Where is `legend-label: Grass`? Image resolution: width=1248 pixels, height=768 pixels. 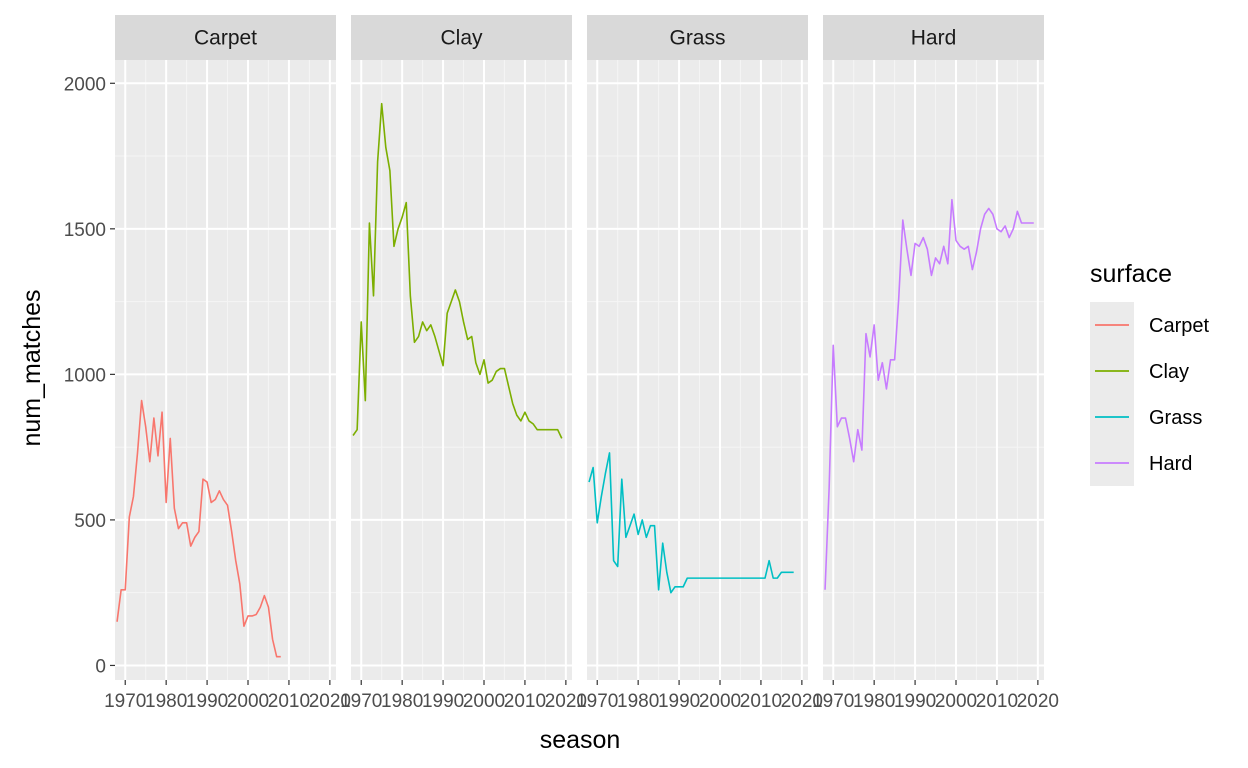
legend-label: Grass is located at coordinates (1175, 418).